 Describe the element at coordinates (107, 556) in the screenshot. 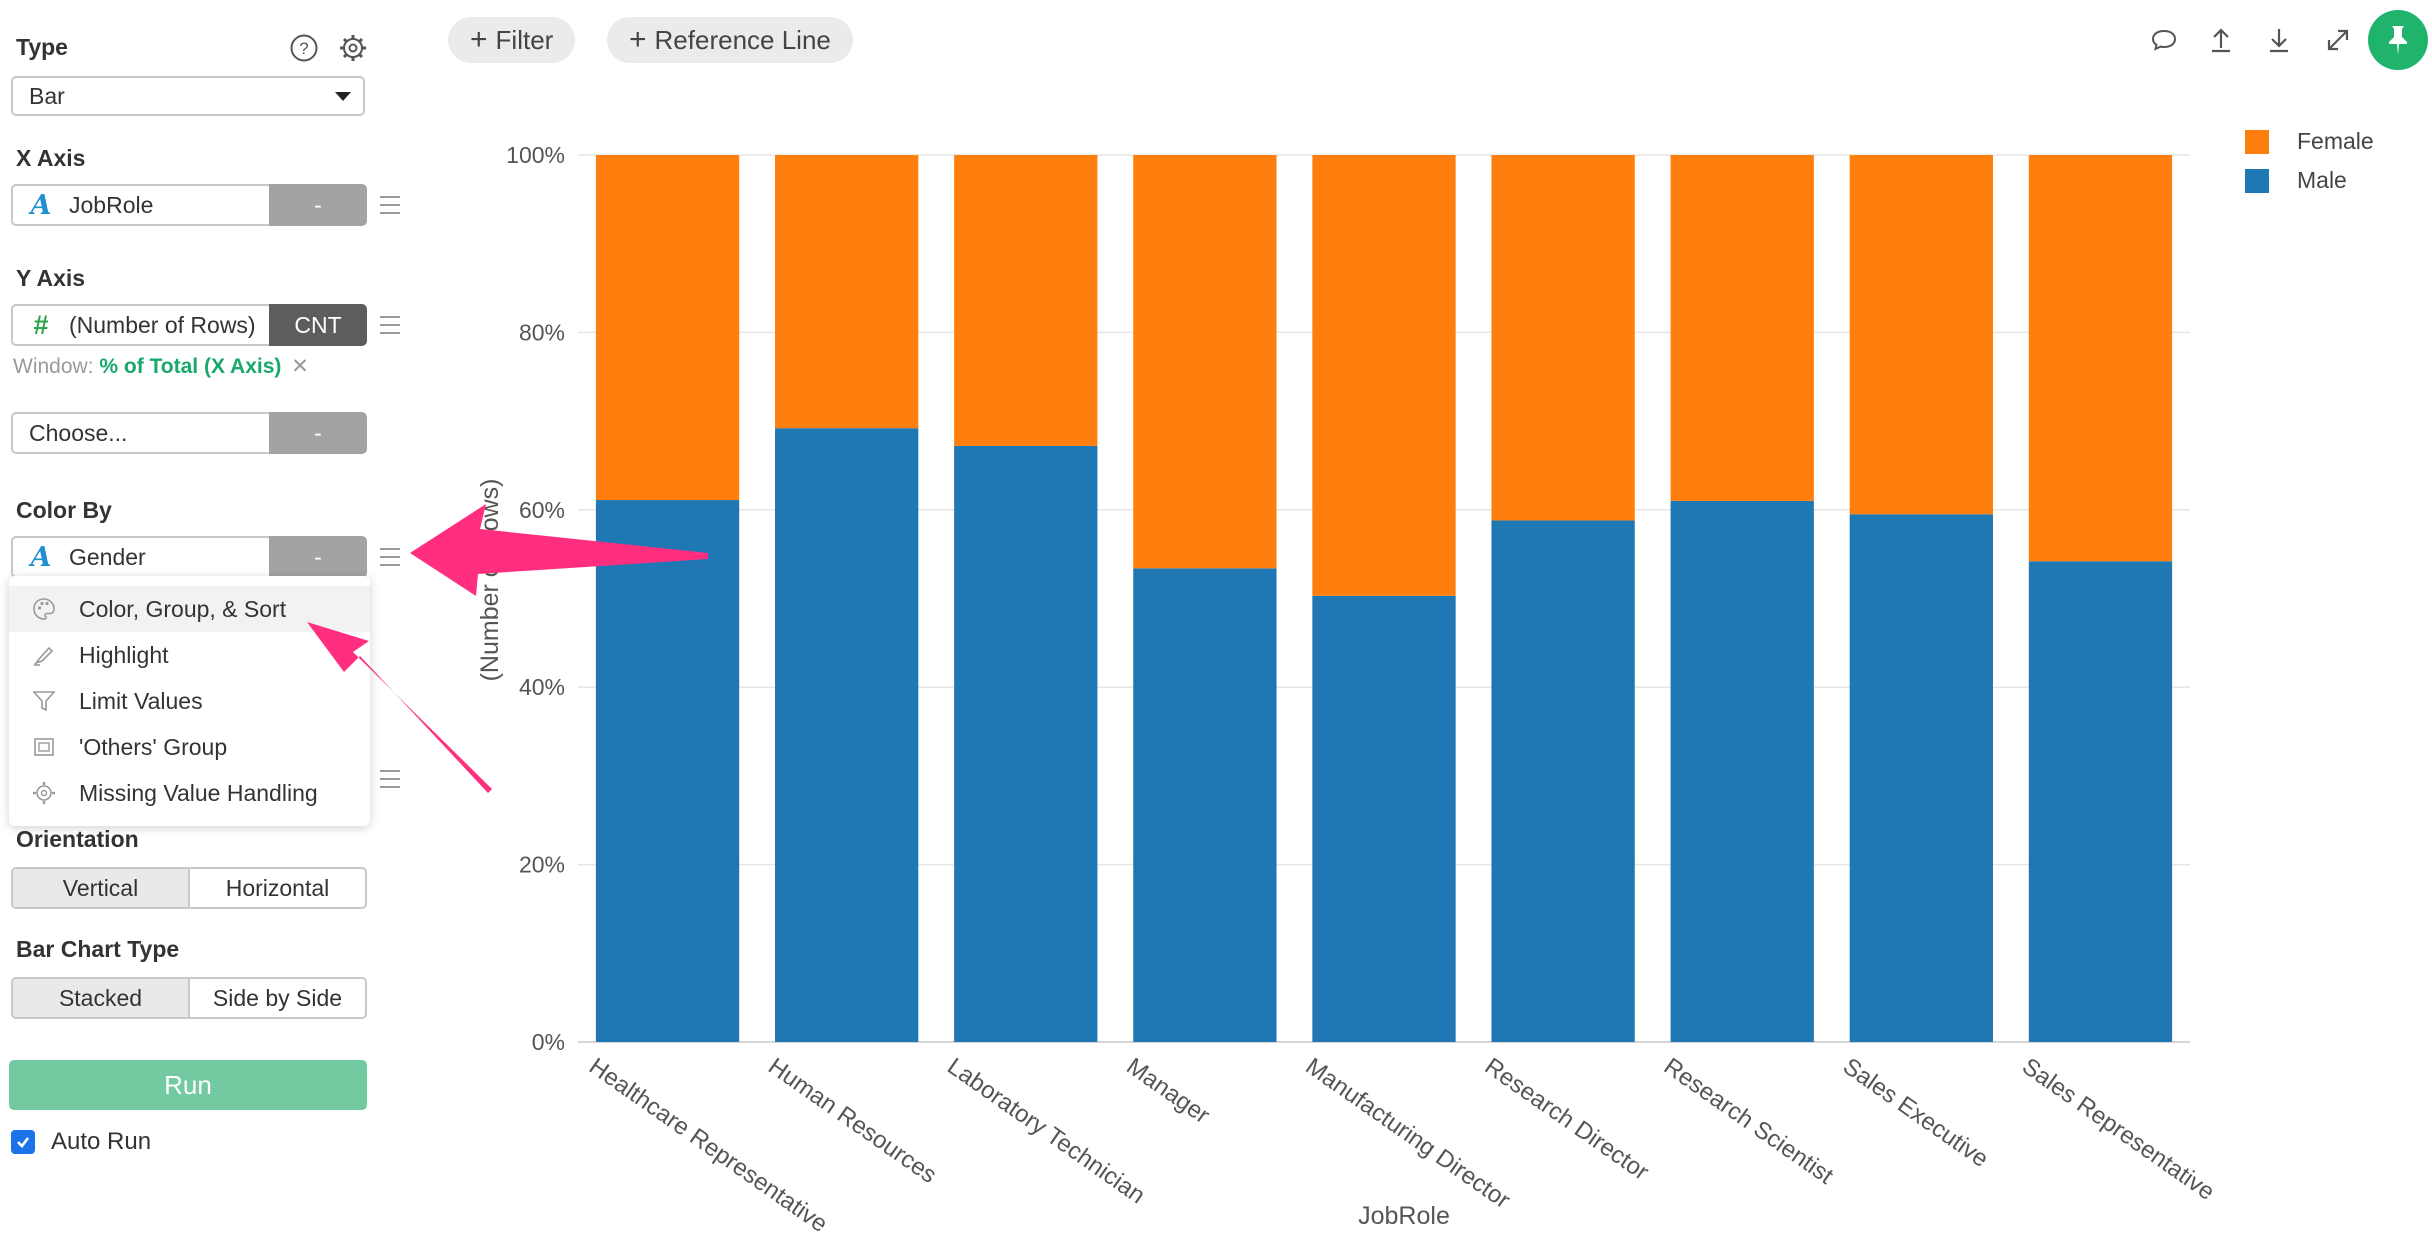

I see `color-by-field-name: Gender` at that location.